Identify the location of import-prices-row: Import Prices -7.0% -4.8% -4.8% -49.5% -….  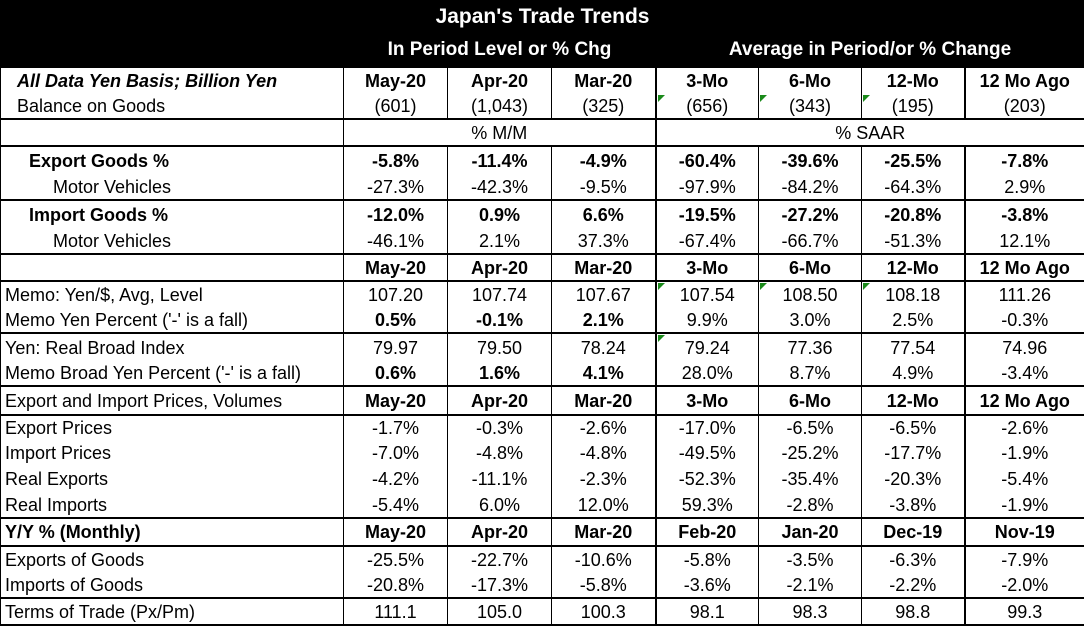
(542, 453).